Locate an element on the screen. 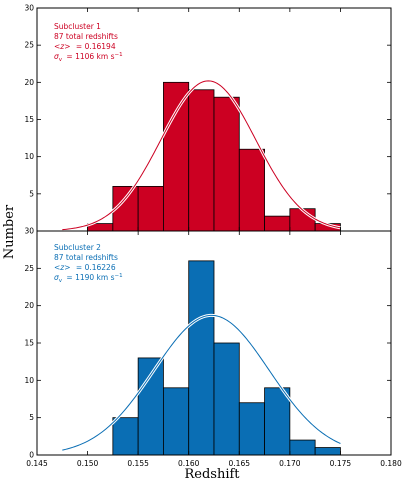  sigma-value: = 1106 km s is located at coordinates (90, 56).